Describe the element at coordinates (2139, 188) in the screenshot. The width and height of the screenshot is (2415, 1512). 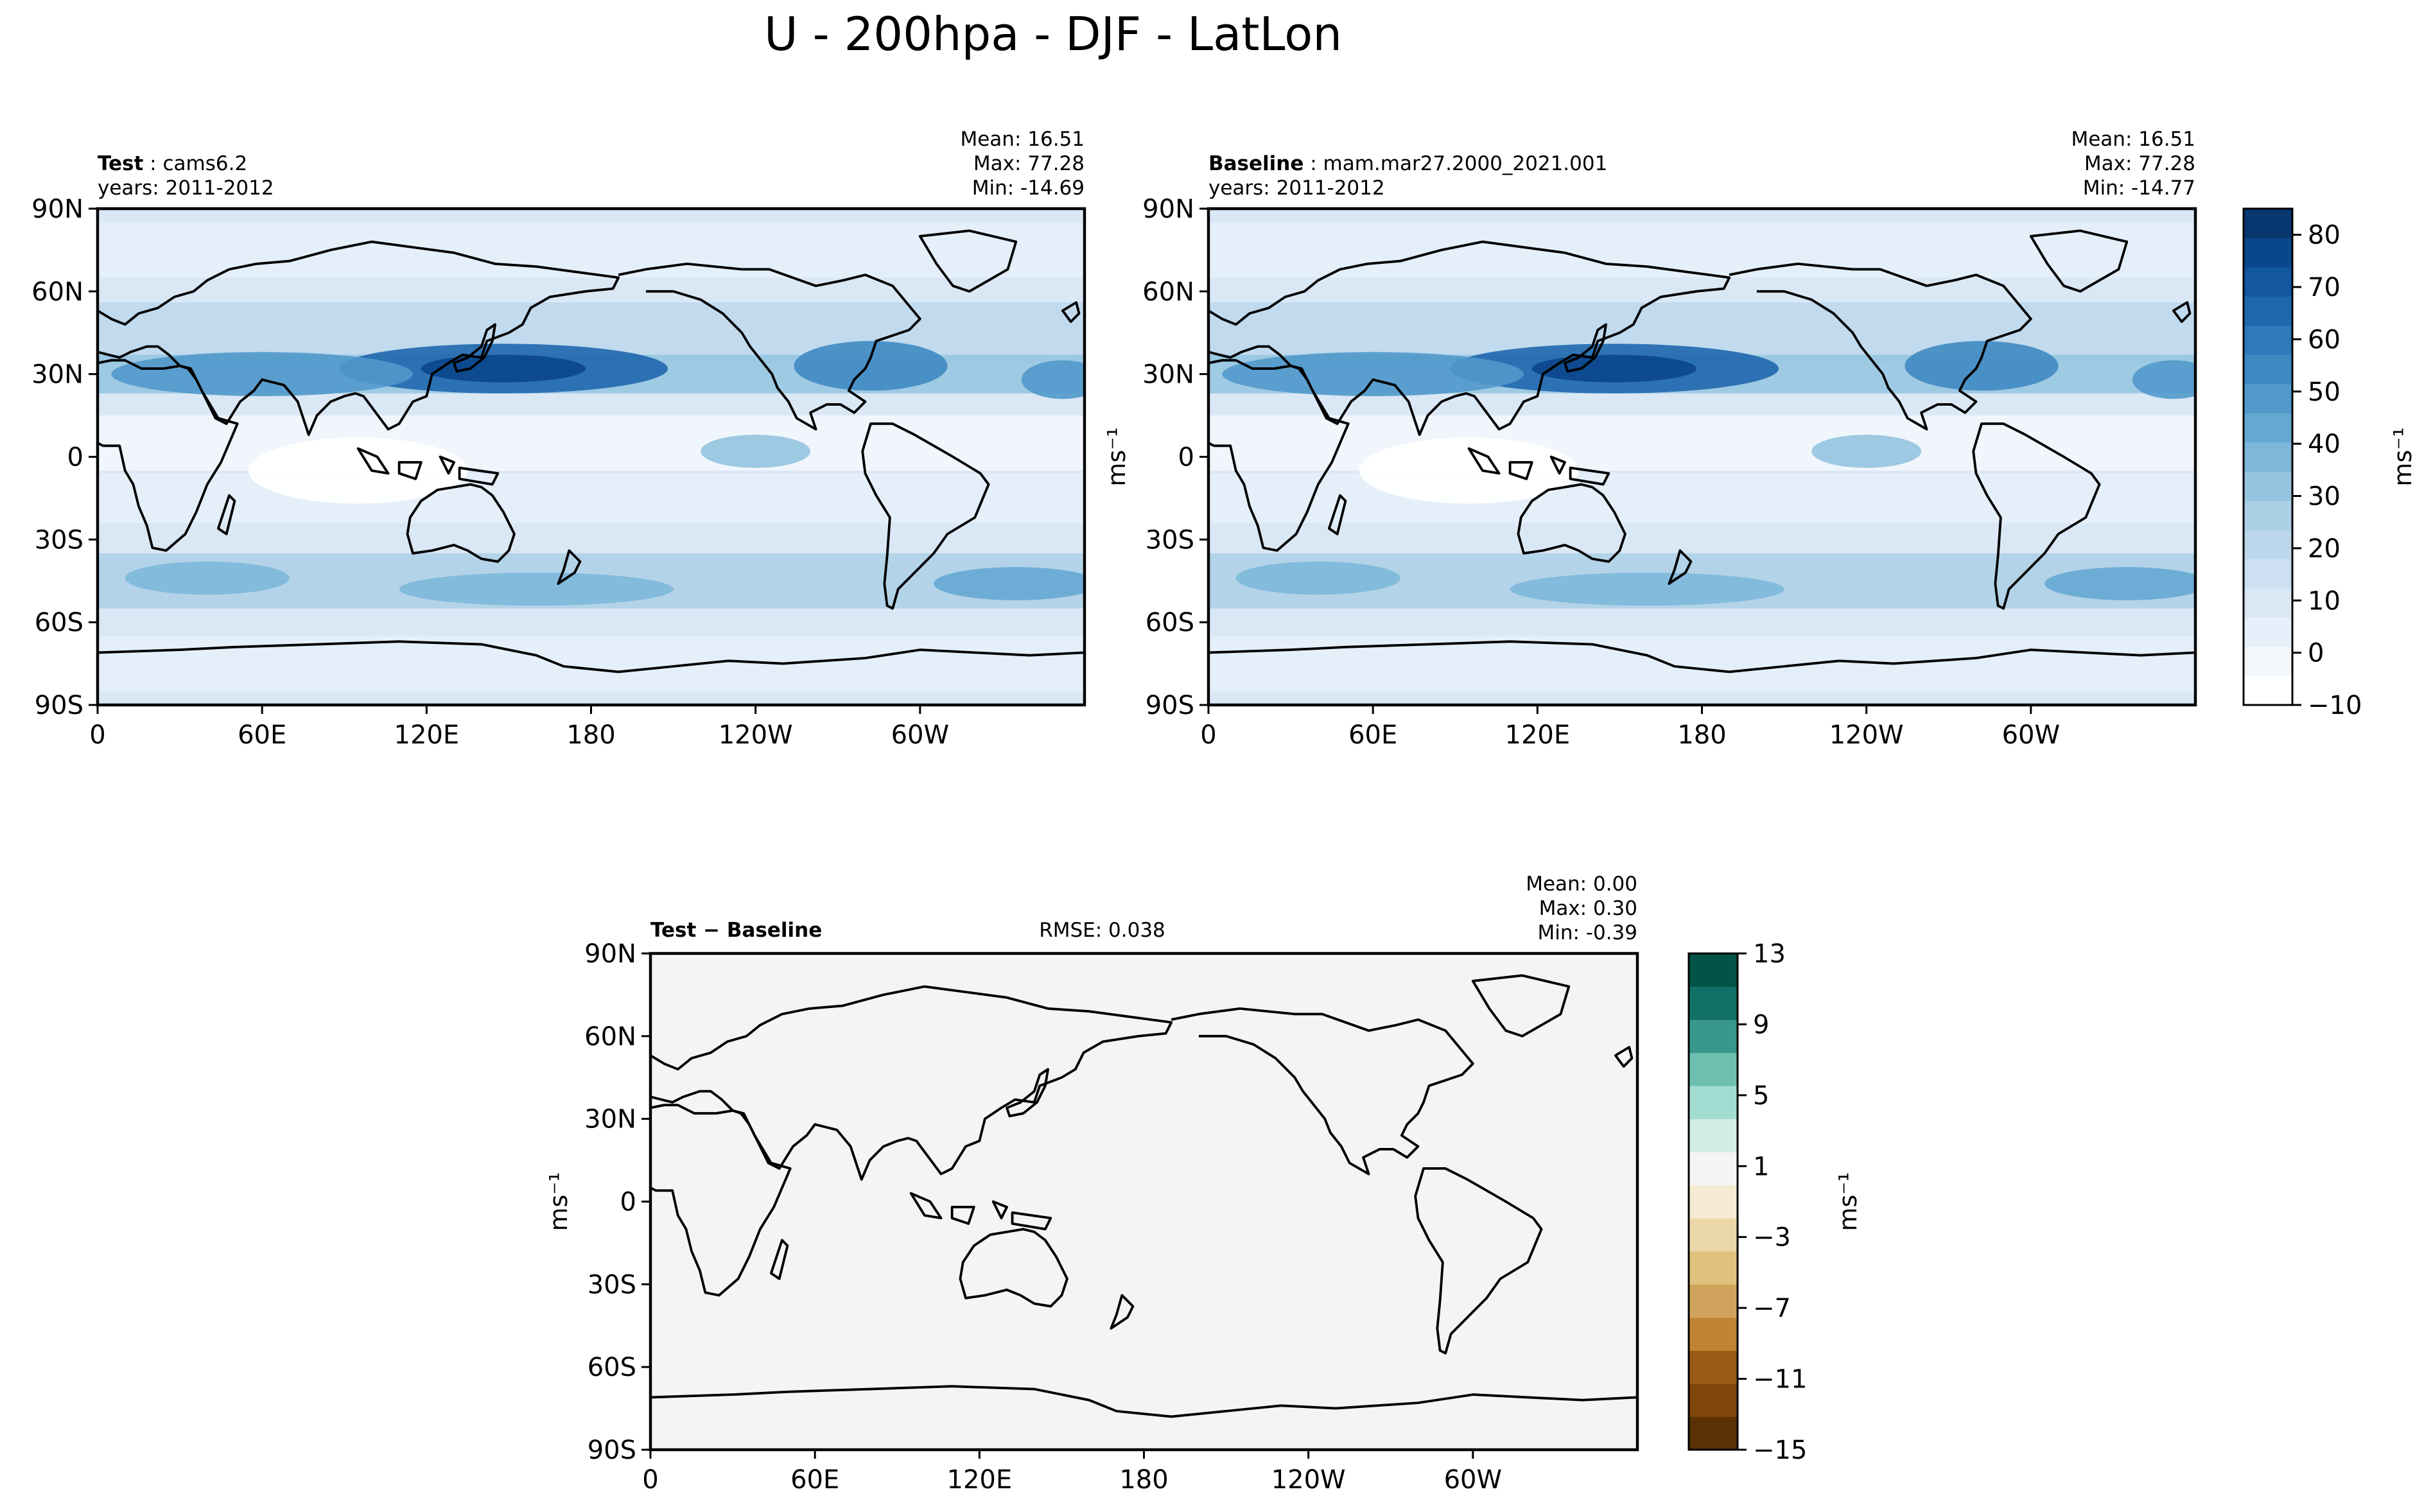
I see `panel-stat: Min: -14.77` at that location.